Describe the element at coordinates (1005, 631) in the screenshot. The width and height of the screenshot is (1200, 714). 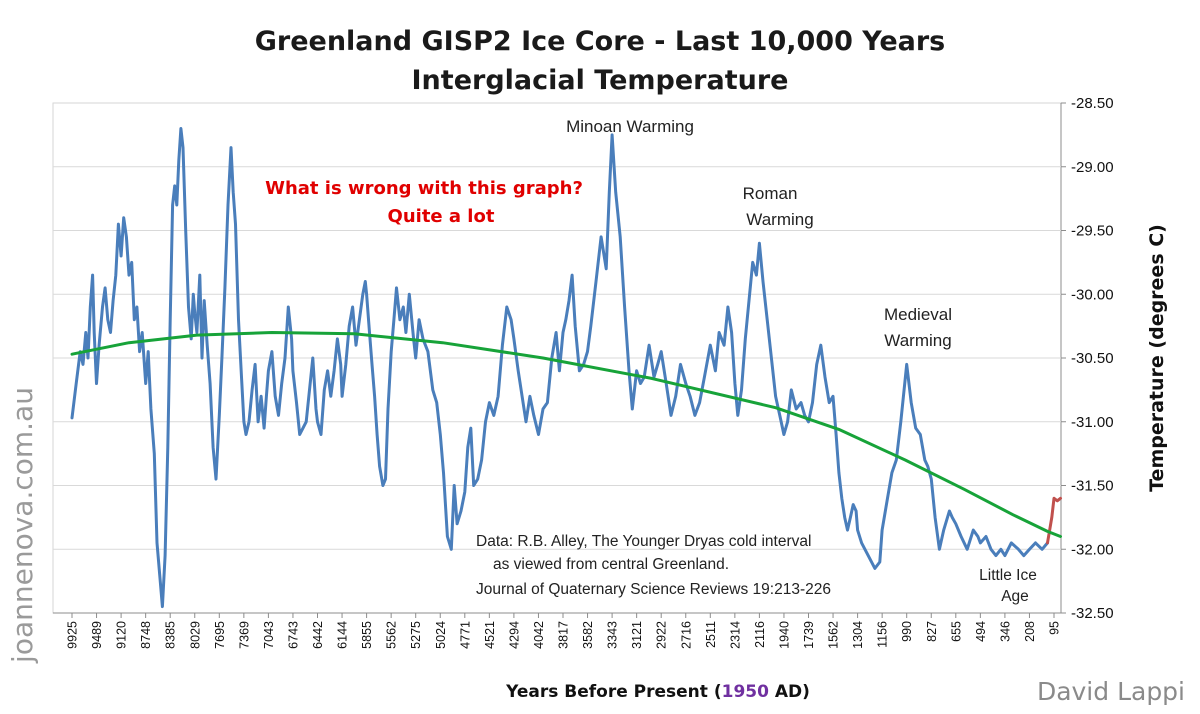
I see `x-tick-label: 346` at that location.